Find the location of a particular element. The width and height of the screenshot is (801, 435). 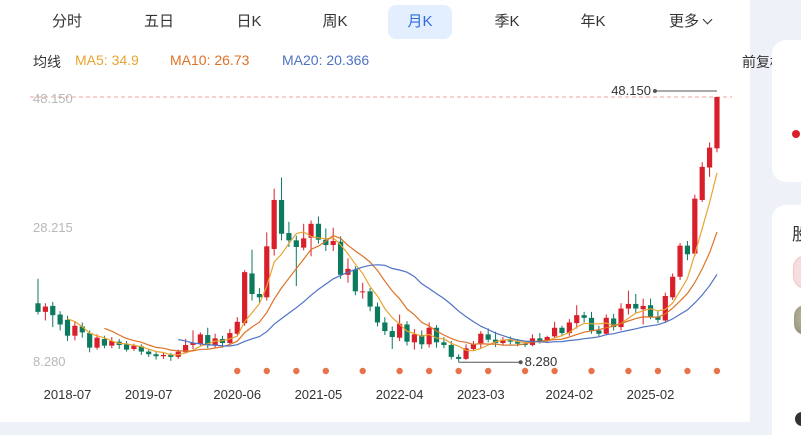

tab-five-day: 五日 is located at coordinates (158, 21).